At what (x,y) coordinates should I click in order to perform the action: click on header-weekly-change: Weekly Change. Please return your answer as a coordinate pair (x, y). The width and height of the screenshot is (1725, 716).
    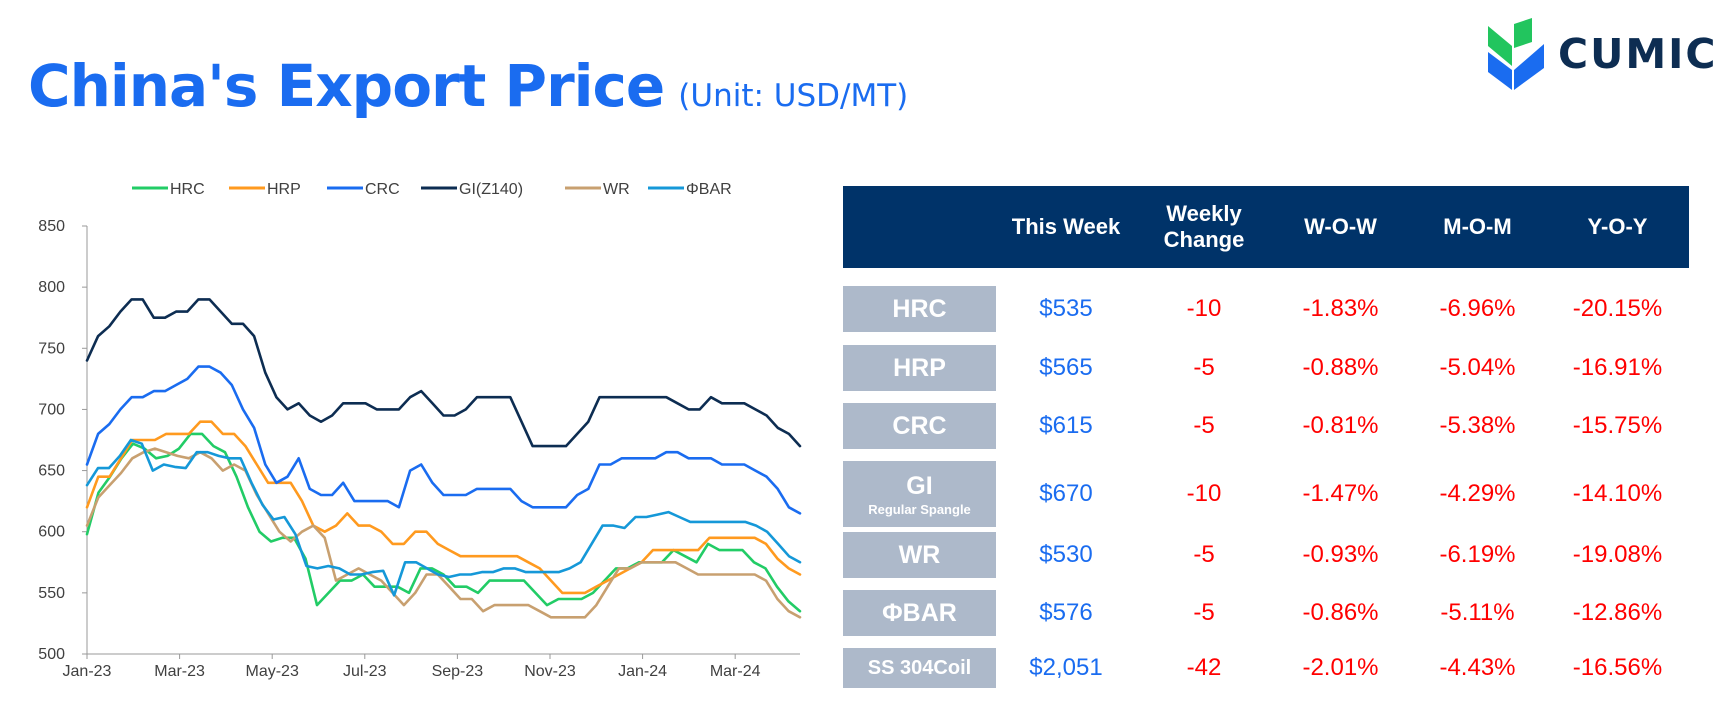
    Looking at the image, I should click on (1204, 226).